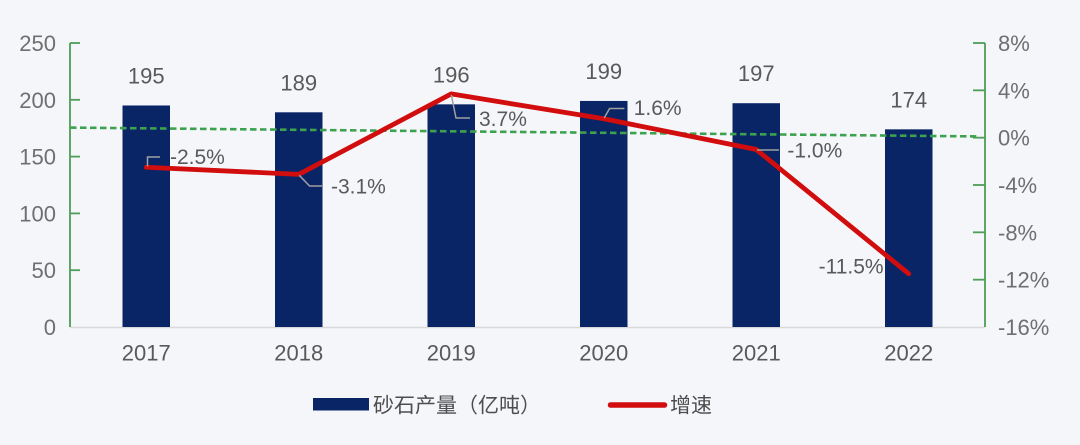  Describe the element at coordinates (298, 82) in the screenshot. I see `svg-text: 189` at that location.